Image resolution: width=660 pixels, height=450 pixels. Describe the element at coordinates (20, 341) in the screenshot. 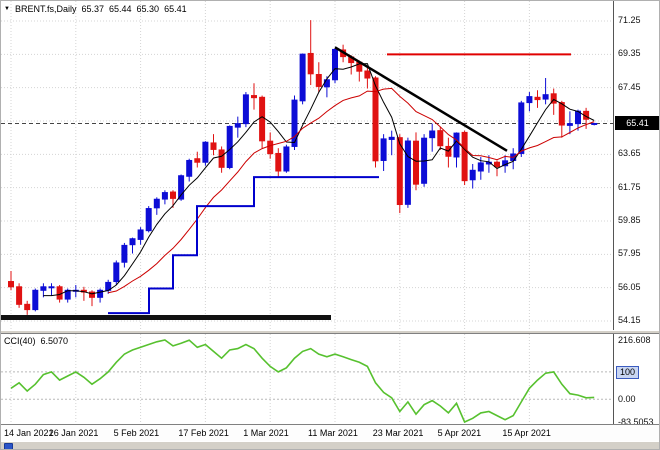

I see `cci-name: CCI(40)` at that location.